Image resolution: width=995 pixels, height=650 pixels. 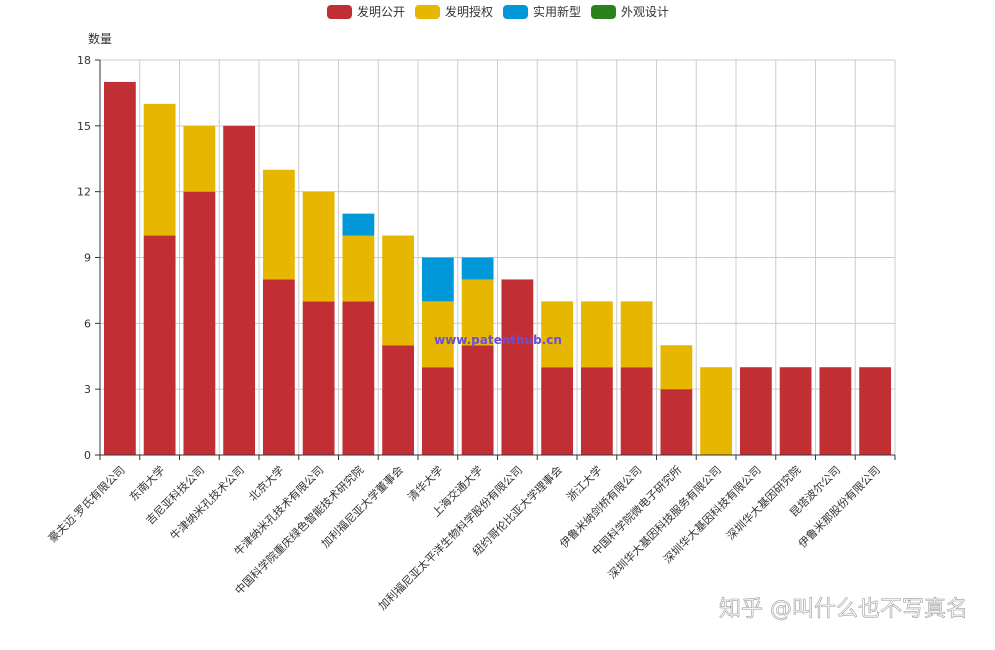 I want to click on y-tick-label: 9, so click(x=87, y=258).